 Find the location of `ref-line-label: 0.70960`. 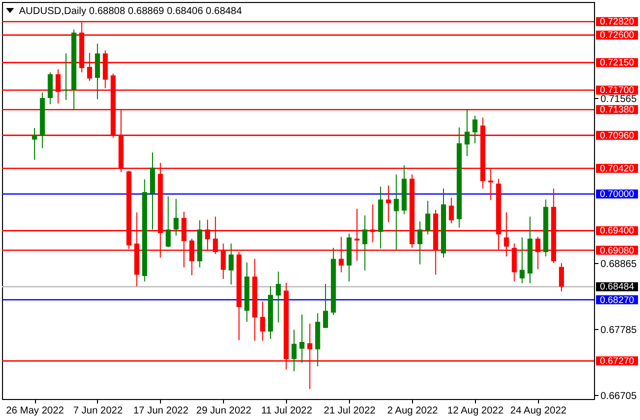

ref-line-label: 0.70960 is located at coordinates (617, 136).